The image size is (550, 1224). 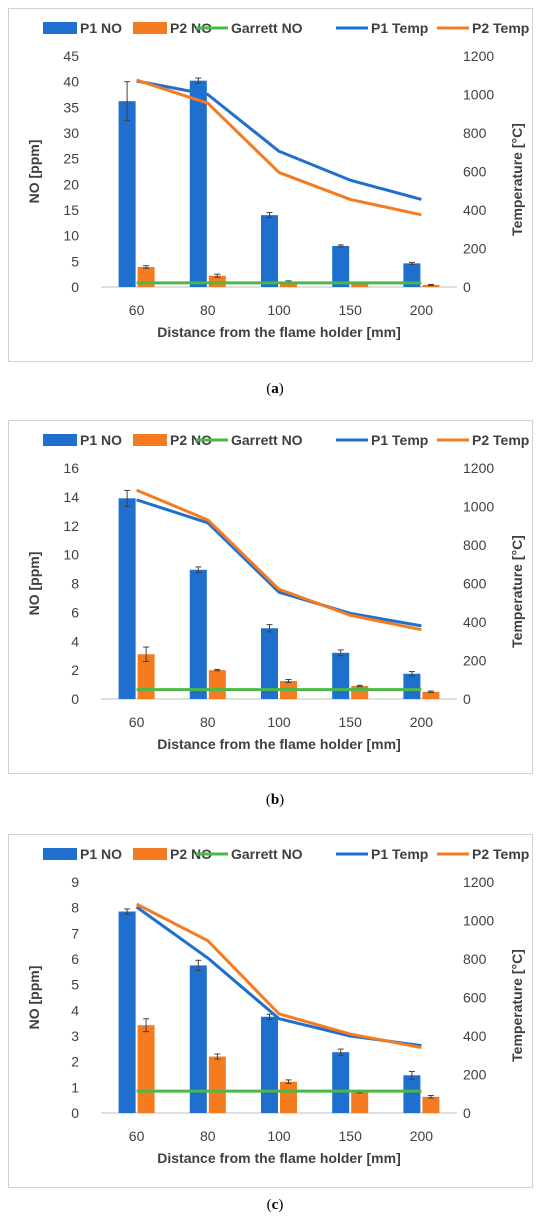 I want to click on y-tick-label: 1, so click(x=75, y=1087).